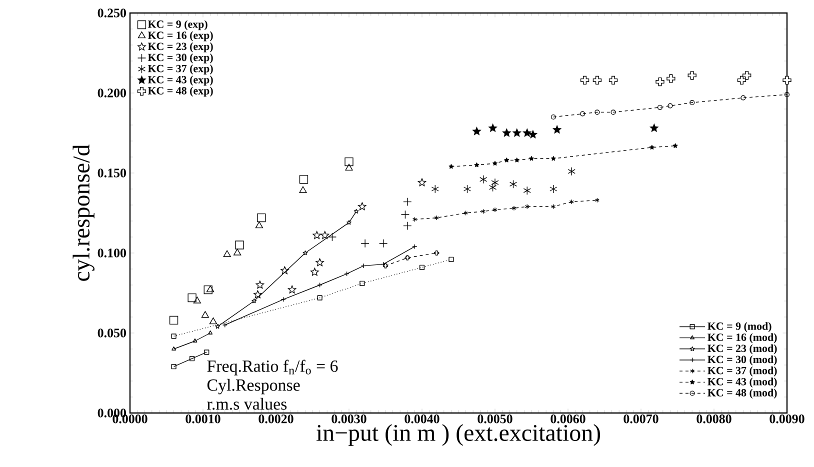 This screenshot has height=467, width=814. Describe the element at coordinates (83, 212) in the screenshot. I see `y-axis-title: cyl.response/d` at that location.